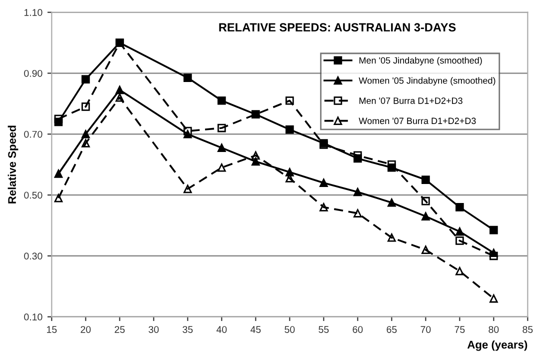 The width and height of the screenshot is (544, 352). I want to click on x-tick-label: 15, so click(52, 329).